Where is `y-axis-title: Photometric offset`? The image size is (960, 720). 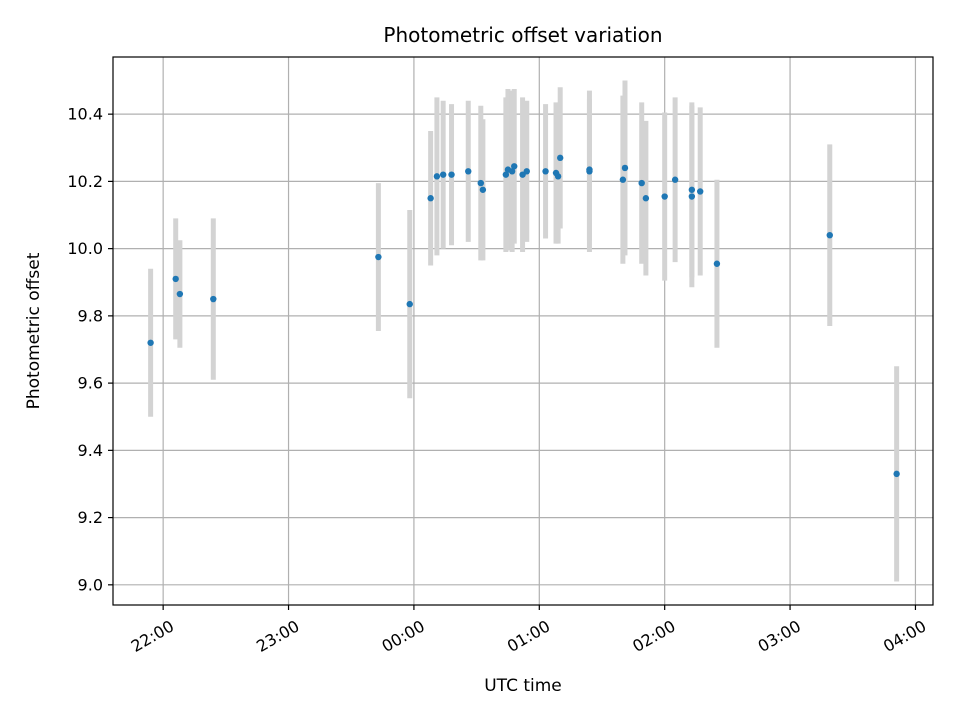 y-axis-title: Photometric offset is located at coordinates (34, 330).